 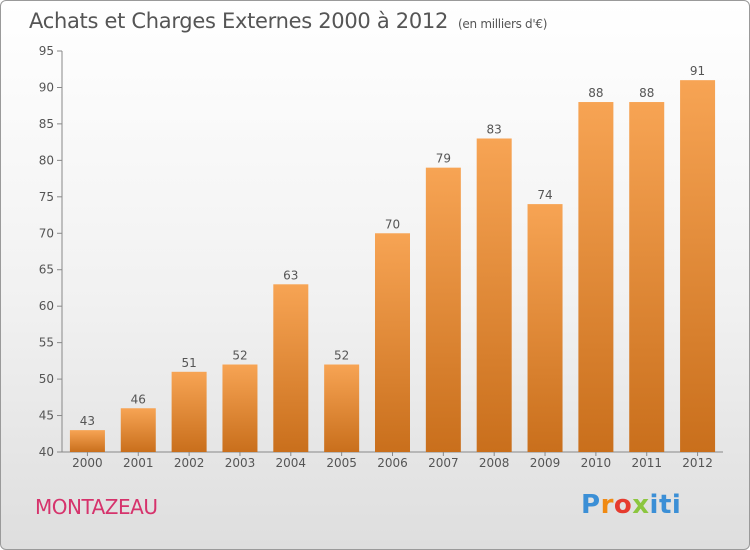 What do you see at coordinates (698, 266) in the screenshot?
I see `bar-2012` at bounding box center [698, 266].